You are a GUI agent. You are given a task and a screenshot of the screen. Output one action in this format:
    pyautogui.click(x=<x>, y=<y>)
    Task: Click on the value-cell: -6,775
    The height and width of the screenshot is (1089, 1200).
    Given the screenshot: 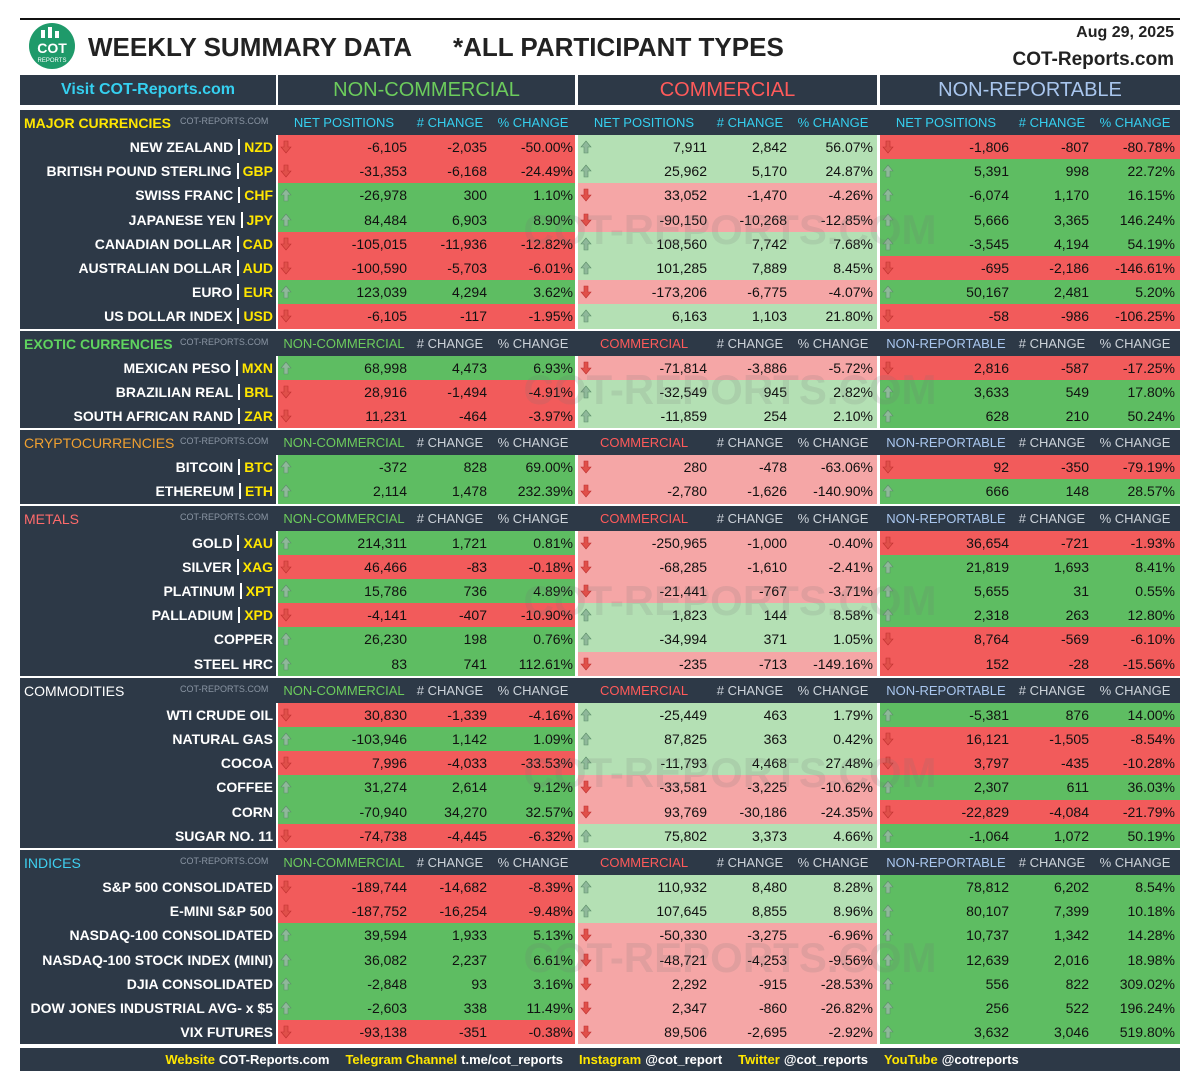 What is the action you would take?
    pyautogui.click(x=767, y=292)
    